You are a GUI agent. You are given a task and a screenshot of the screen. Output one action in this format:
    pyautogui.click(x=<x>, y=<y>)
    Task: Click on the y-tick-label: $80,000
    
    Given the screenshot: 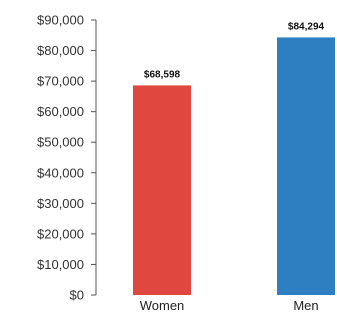 What is the action you would take?
    pyautogui.click(x=60, y=50)
    